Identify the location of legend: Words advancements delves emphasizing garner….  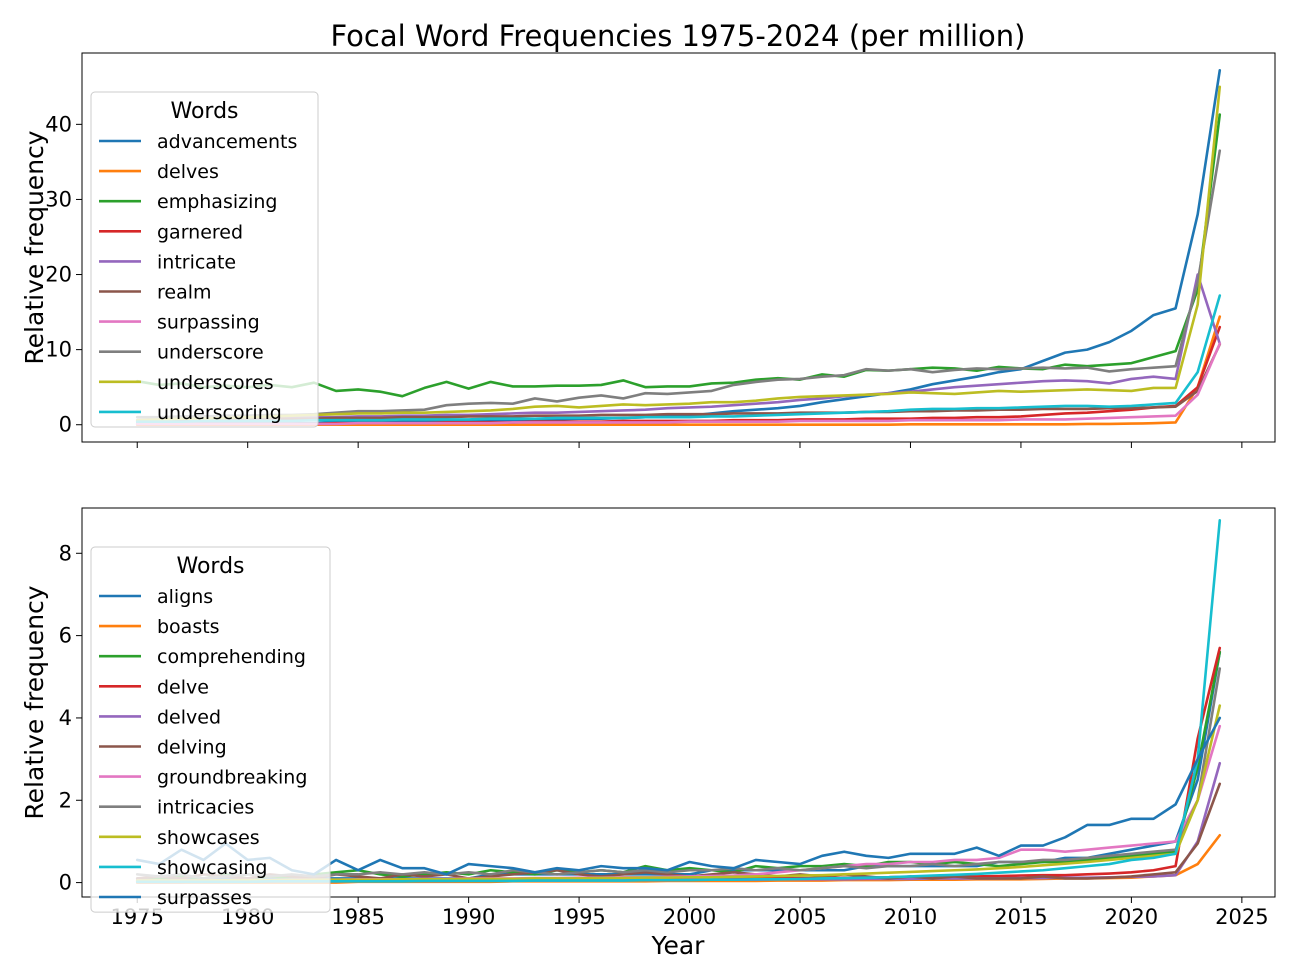
(204, 259).